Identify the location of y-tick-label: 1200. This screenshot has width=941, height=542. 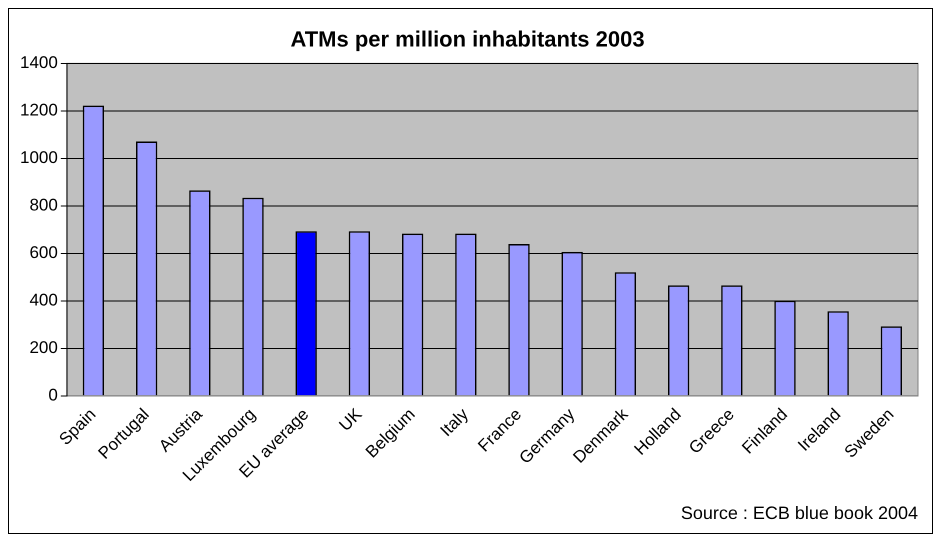
(39, 110).